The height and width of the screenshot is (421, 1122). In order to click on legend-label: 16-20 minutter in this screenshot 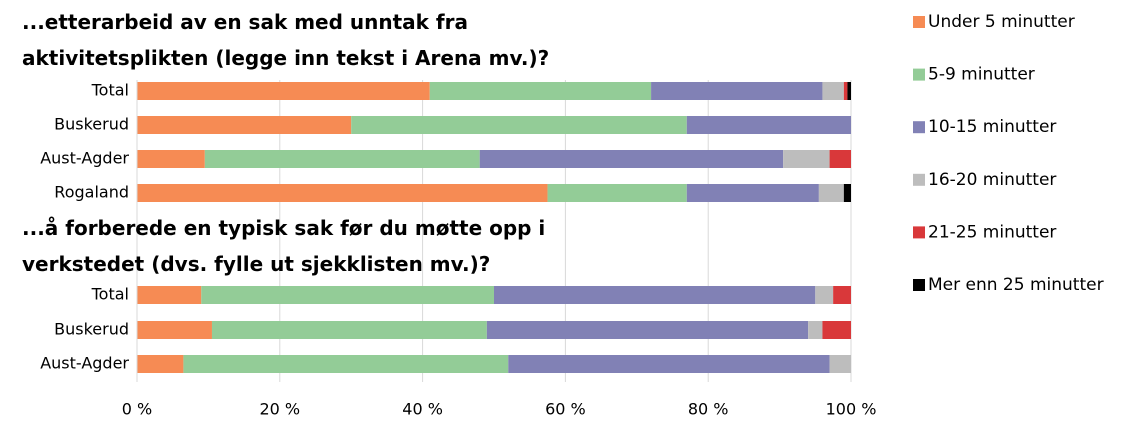, I will do `click(992, 180)`.